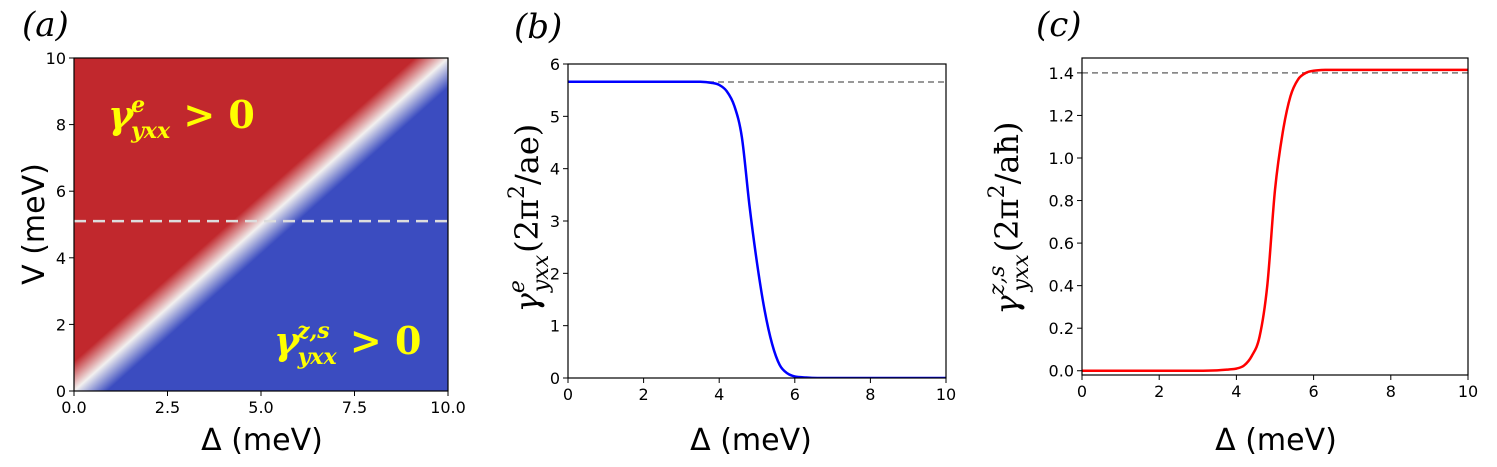 This screenshot has height=467, width=1497. I want to click on region-label-top: γe yxx > 0, so click(181, 118).